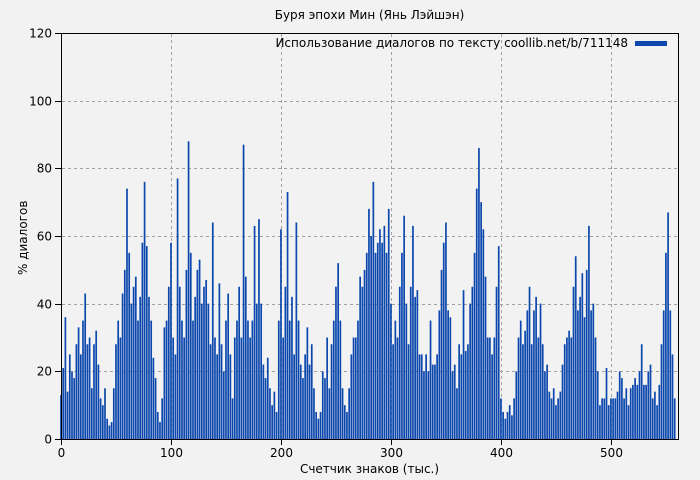 The width and height of the screenshot is (700, 480). What do you see at coordinates (23, 237) in the screenshot?
I see `y-axis-label: % диалогов` at bounding box center [23, 237].